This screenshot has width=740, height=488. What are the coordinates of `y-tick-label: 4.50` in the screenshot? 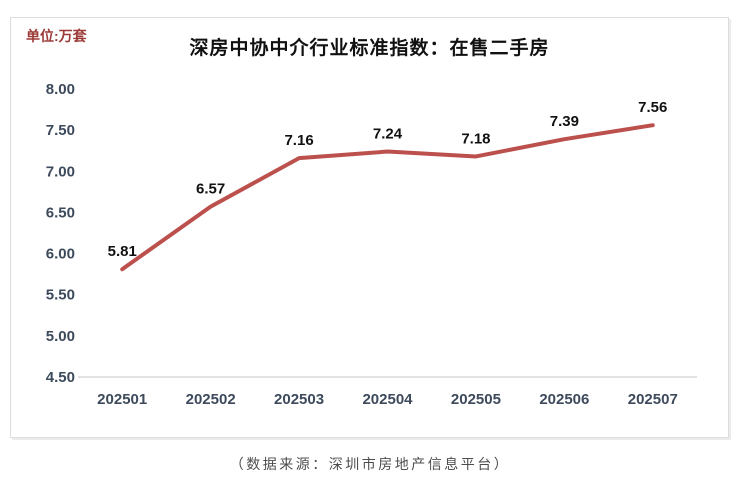 It's located at (60, 377).